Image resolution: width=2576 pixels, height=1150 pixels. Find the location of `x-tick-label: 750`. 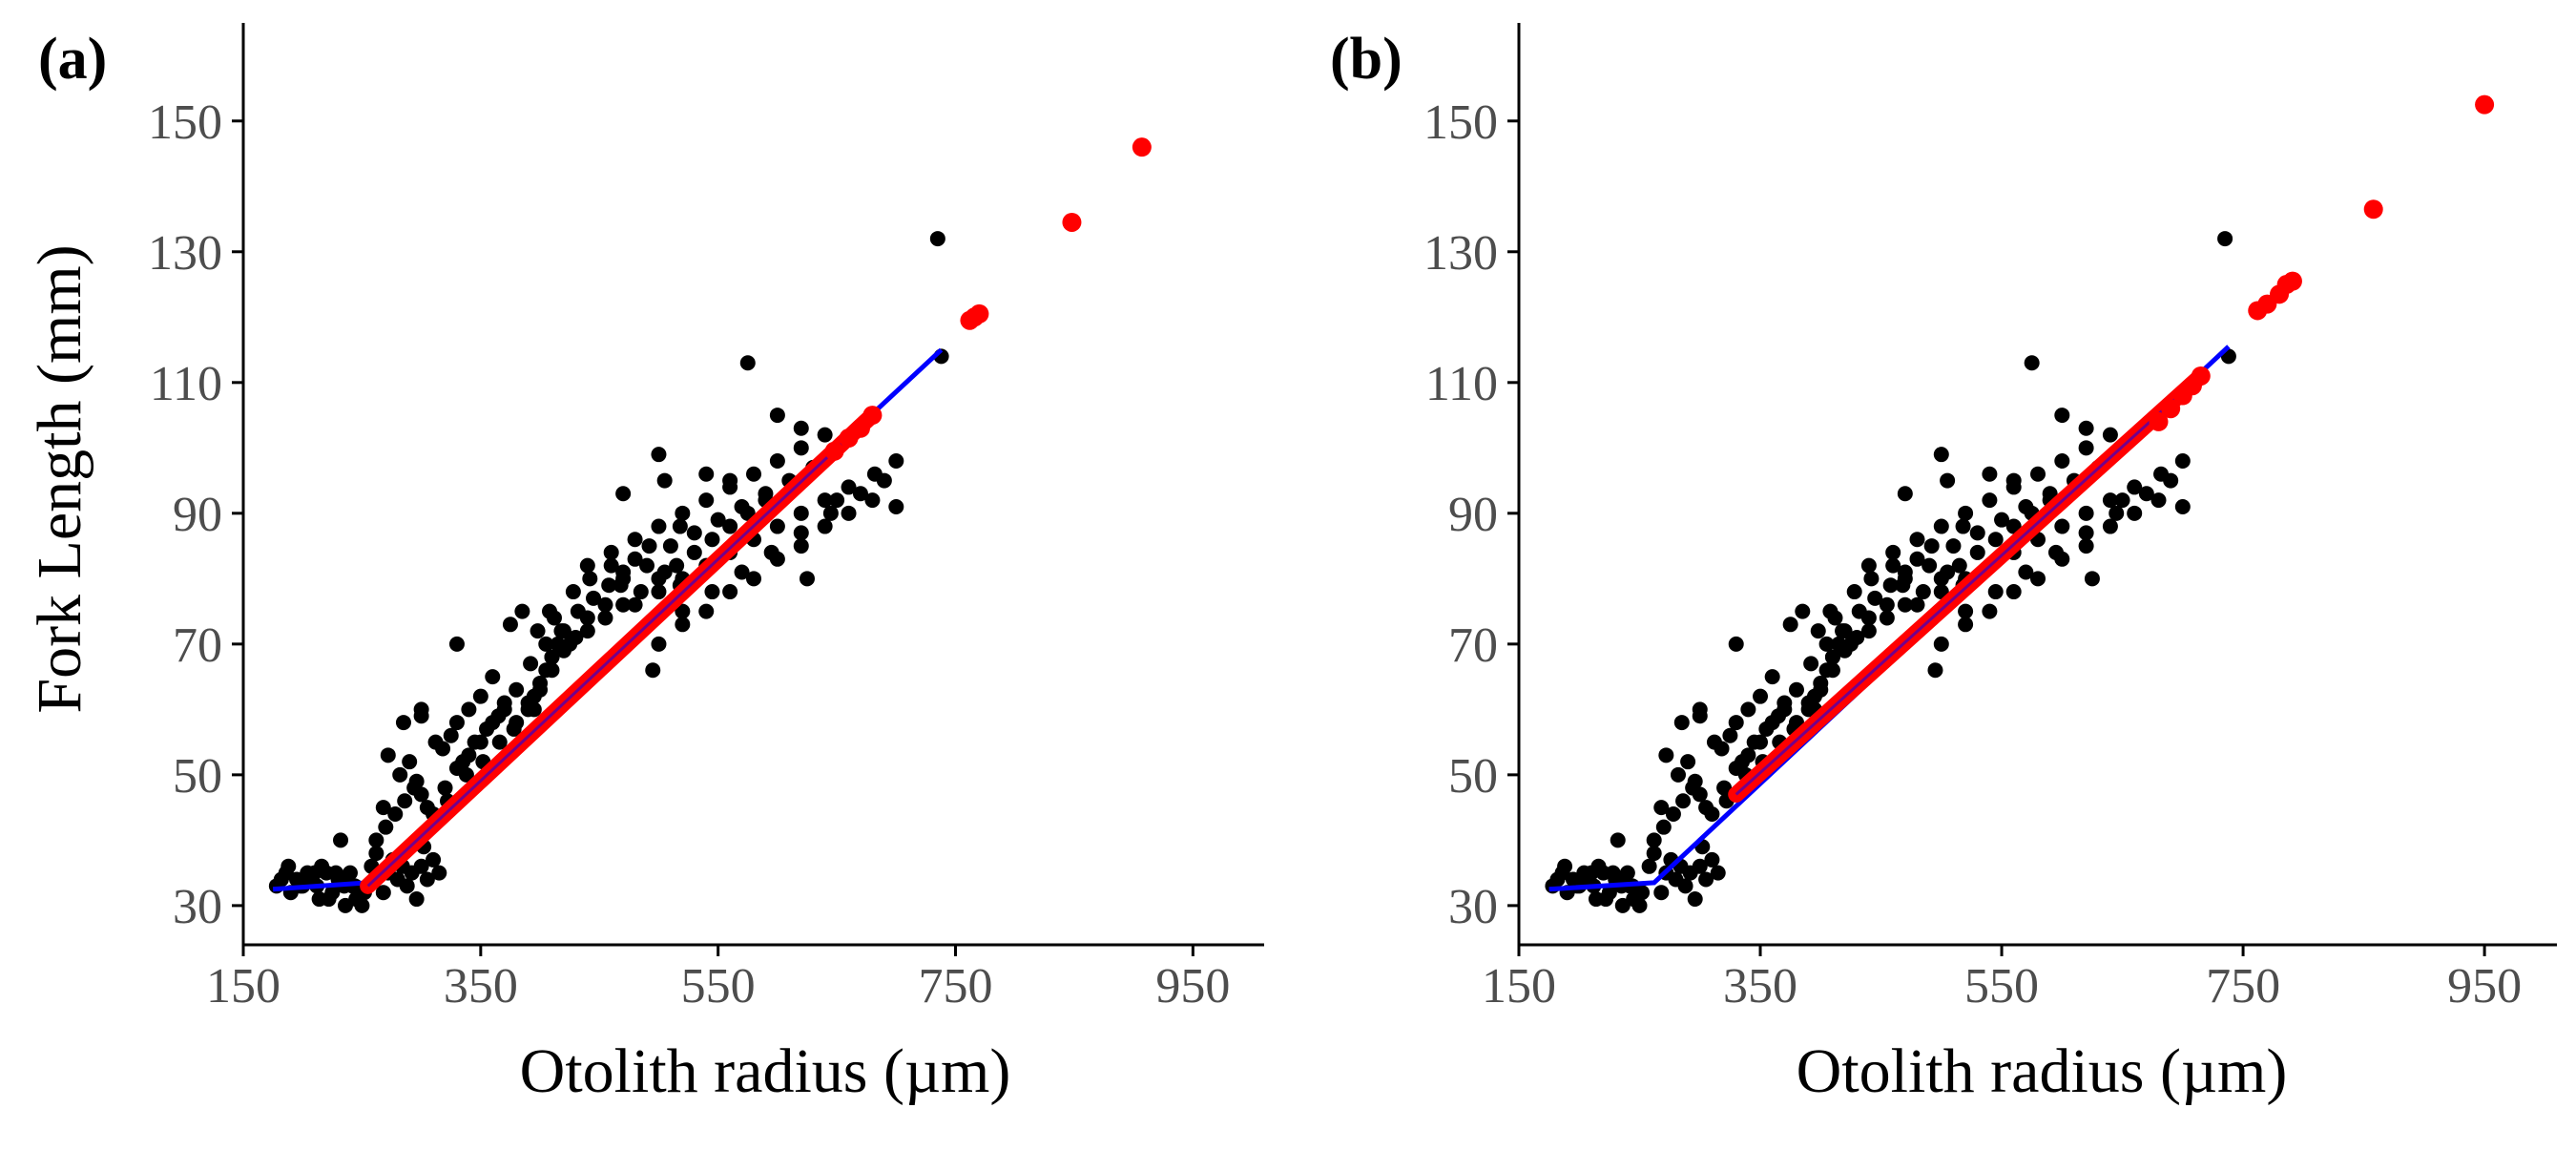

x-tick-label: 750 is located at coordinates (2243, 986).